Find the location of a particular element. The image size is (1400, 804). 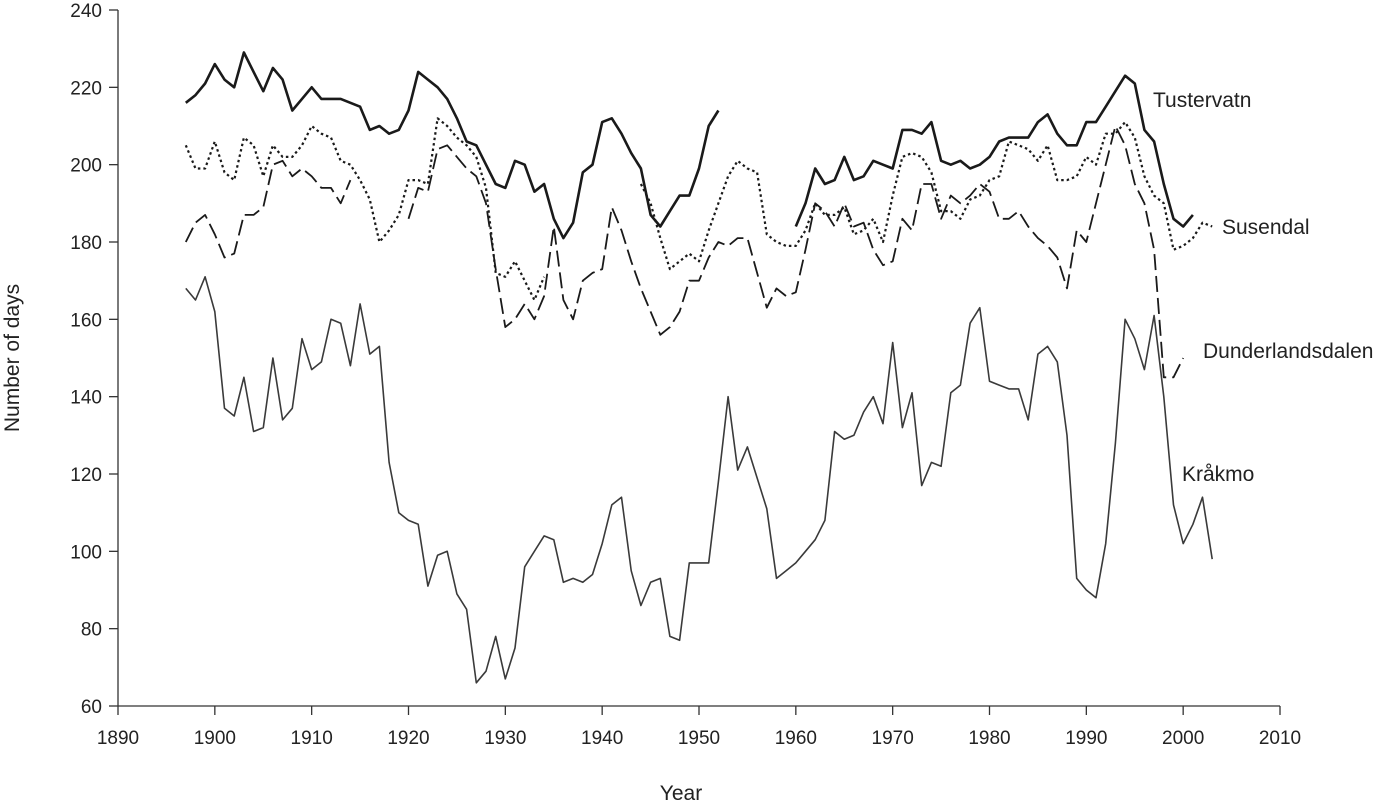

series-label-krkmo: Kråkmo is located at coordinates (1218, 474).